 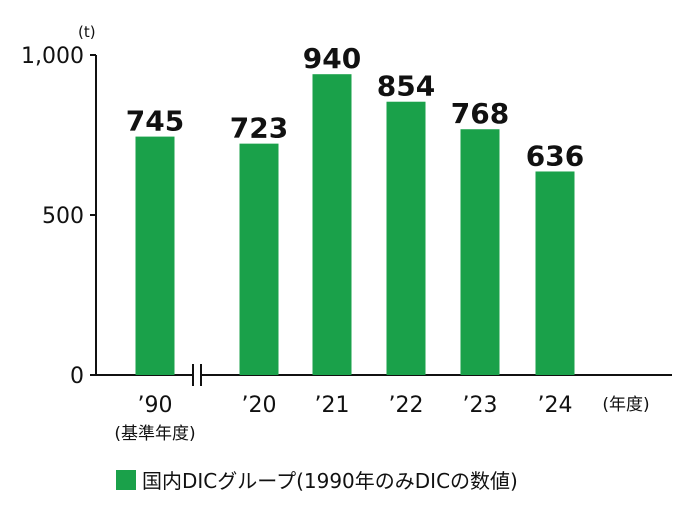 I want to click on x-tick-label: ’90, so click(x=155, y=405).